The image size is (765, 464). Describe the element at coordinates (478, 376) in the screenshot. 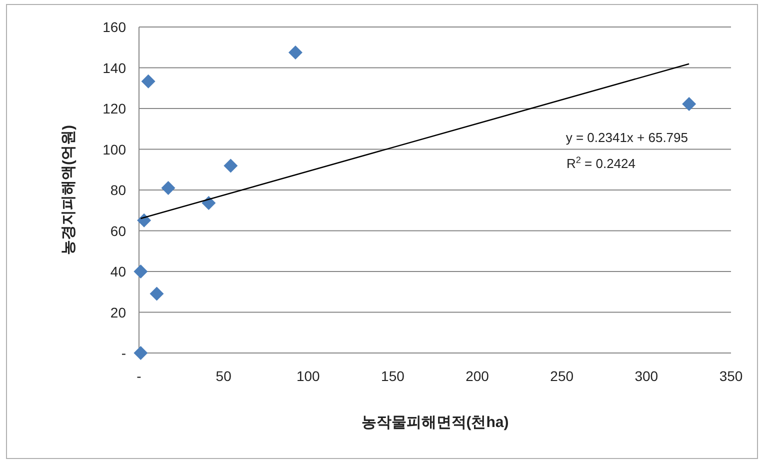

I see `x-tick-label: 200` at that location.